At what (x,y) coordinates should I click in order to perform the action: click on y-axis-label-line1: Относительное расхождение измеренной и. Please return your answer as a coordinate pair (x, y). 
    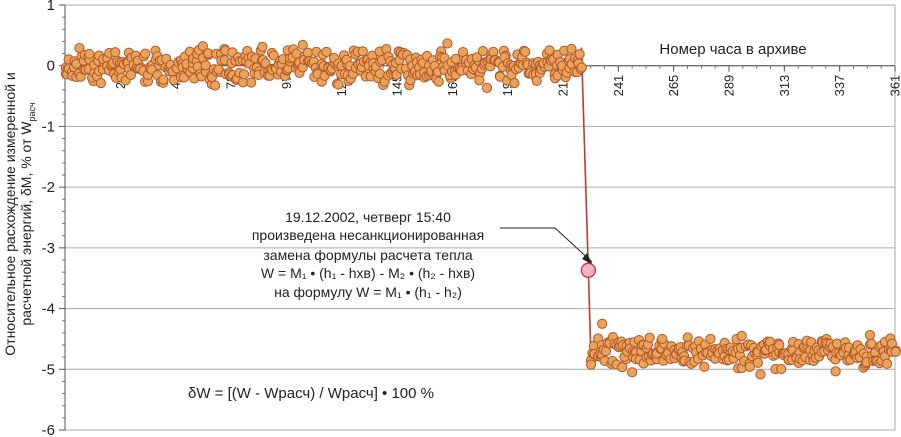
    Looking at the image, I should click on (10, 213).